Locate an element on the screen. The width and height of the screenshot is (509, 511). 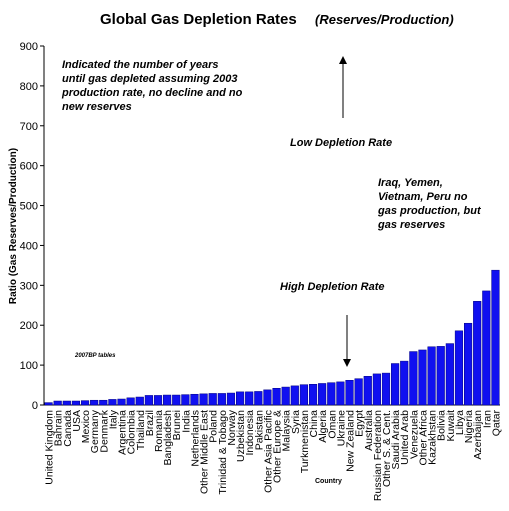
x-tick-label: Uzbekistan is located at coordinates (241, 436).